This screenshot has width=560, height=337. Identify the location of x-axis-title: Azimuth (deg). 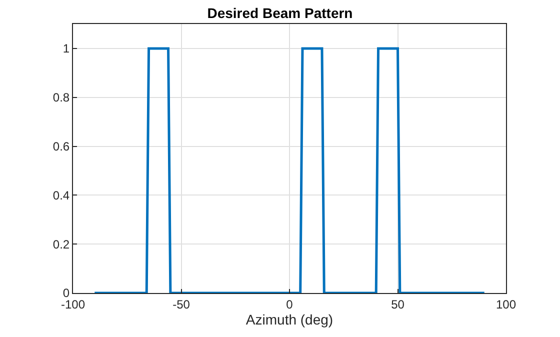
(290, 320).